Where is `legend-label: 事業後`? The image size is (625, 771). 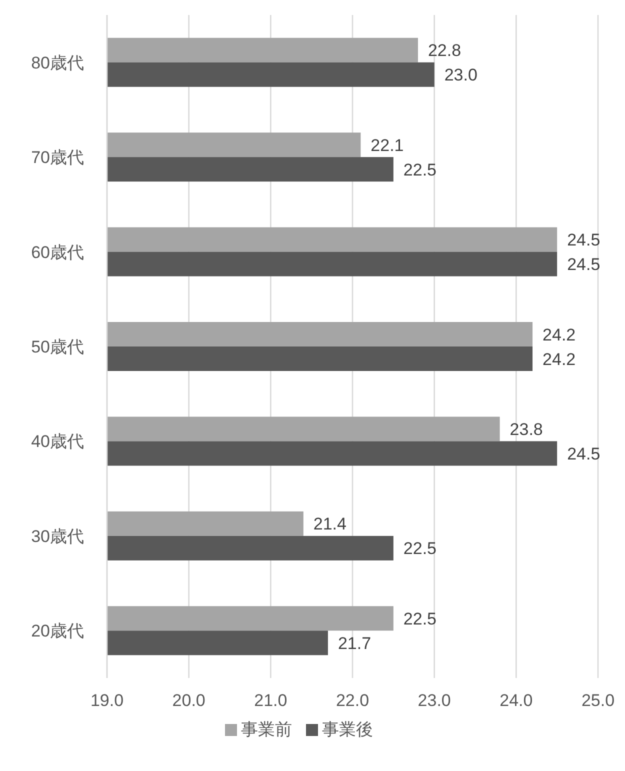 legend-label: 事業後 is located at coordinates (347, 729).